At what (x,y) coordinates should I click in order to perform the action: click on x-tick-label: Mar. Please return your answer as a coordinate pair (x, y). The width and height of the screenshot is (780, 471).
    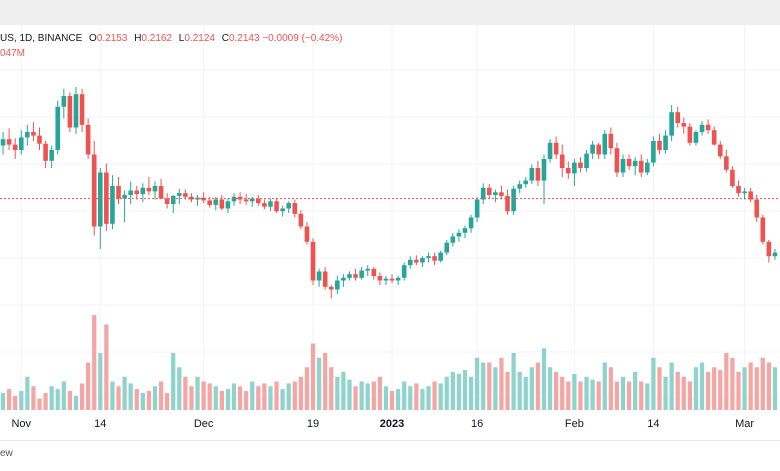
    Looking at the image, I should click on (745, 424).